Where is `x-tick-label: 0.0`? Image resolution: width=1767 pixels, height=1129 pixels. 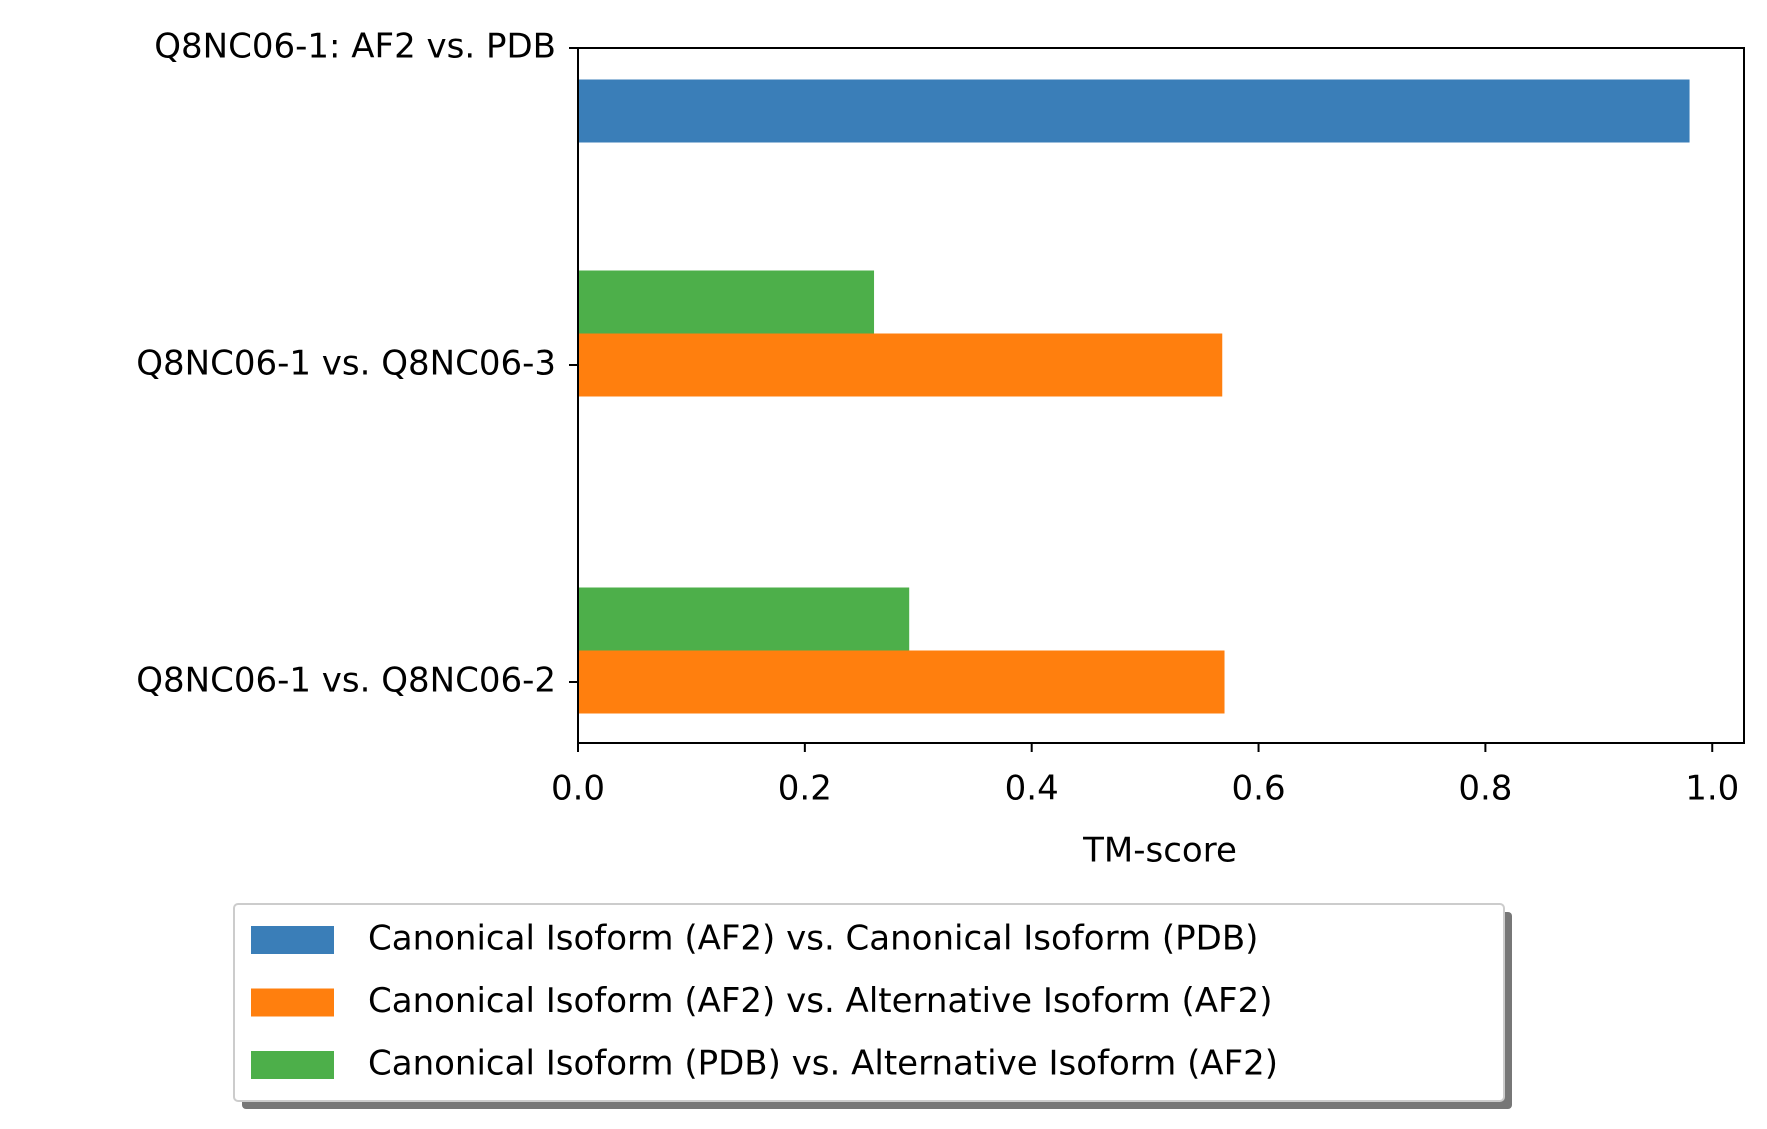 x-tick-label: 0.0 is located at coordinates (578, 789).